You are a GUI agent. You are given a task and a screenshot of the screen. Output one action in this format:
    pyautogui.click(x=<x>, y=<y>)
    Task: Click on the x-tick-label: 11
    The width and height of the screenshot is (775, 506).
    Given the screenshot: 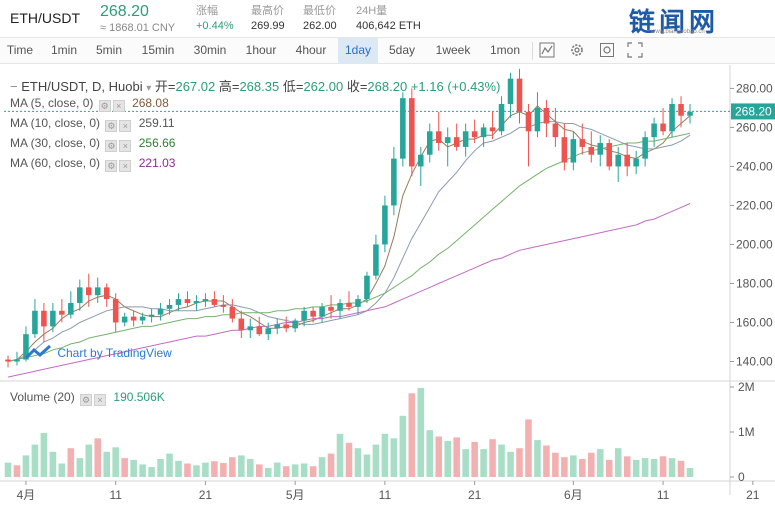 What is the action you would take?
    pyautogui.click(x=385, y=495)
    